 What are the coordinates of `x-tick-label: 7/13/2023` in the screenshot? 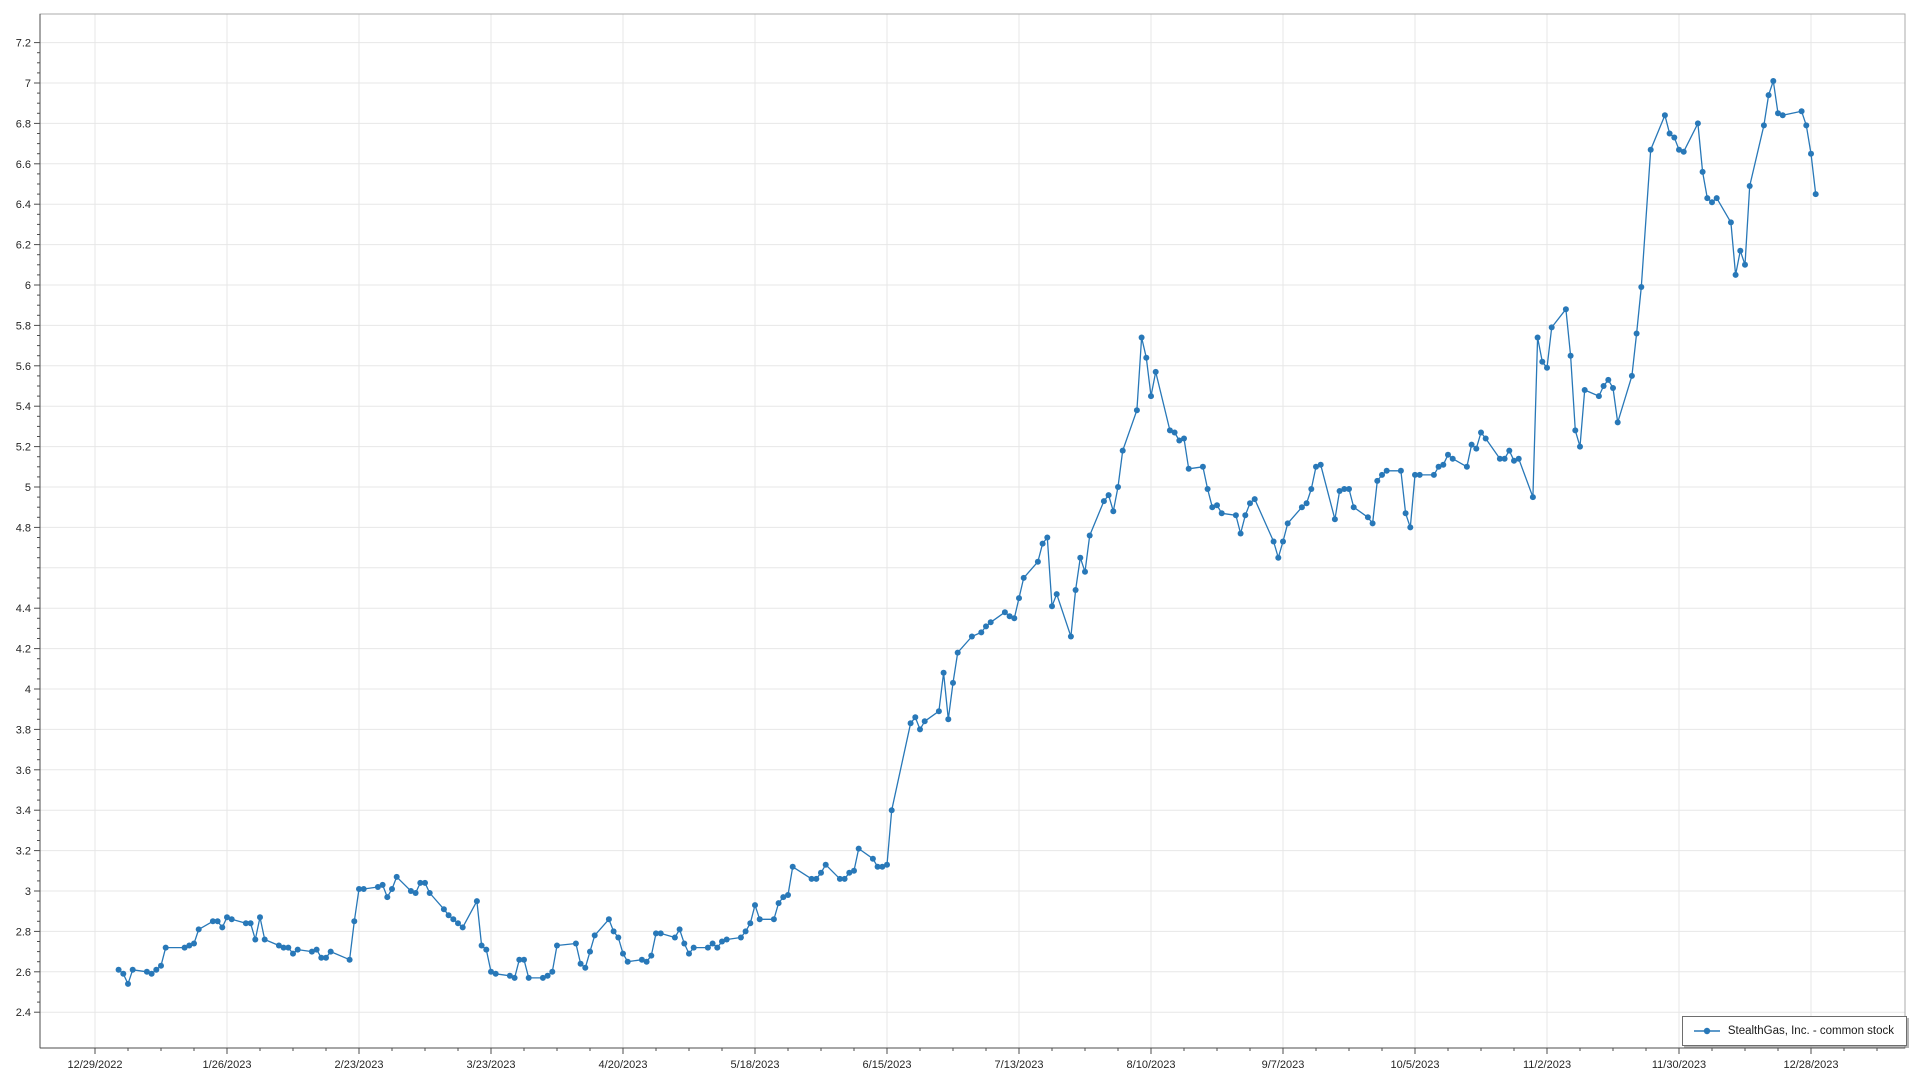 It's located at (1019, 1065).